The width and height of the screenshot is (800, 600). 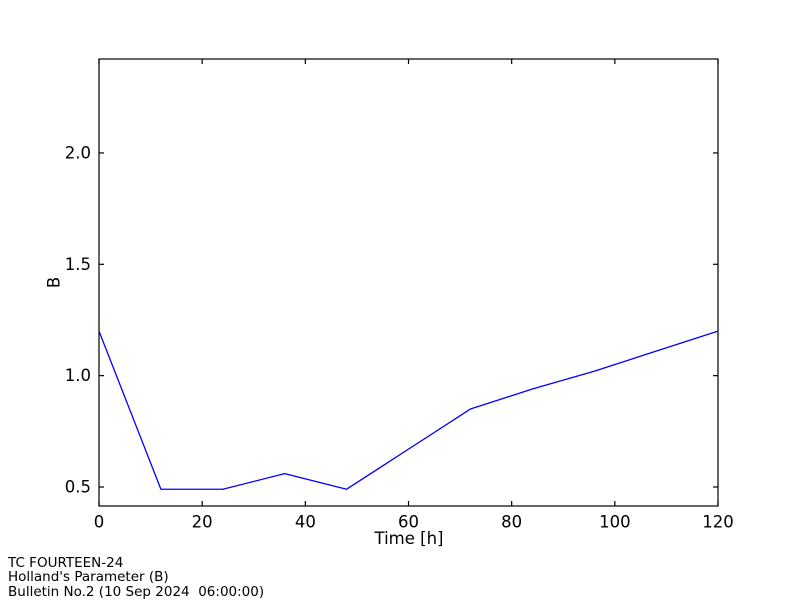 What do you see at coordinates (136, 591) in the screenshot?
I see `bulletin-info-text: Bulletin No.2 (10 Sep 2024 06:00:00)` at bounding box center [136, 591].